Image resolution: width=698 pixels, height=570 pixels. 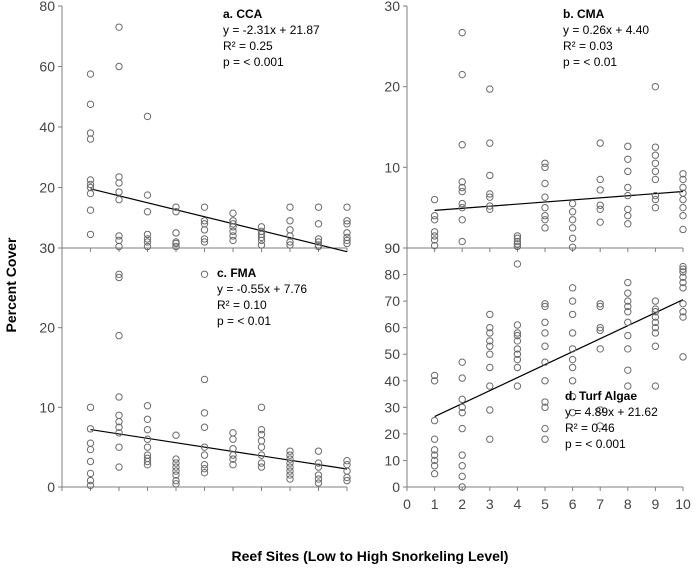 What do you see at coordinates (248, 46) in the screenshot?
I see `annotation-line: R² = 0.25` at bounding box center [248, 46].